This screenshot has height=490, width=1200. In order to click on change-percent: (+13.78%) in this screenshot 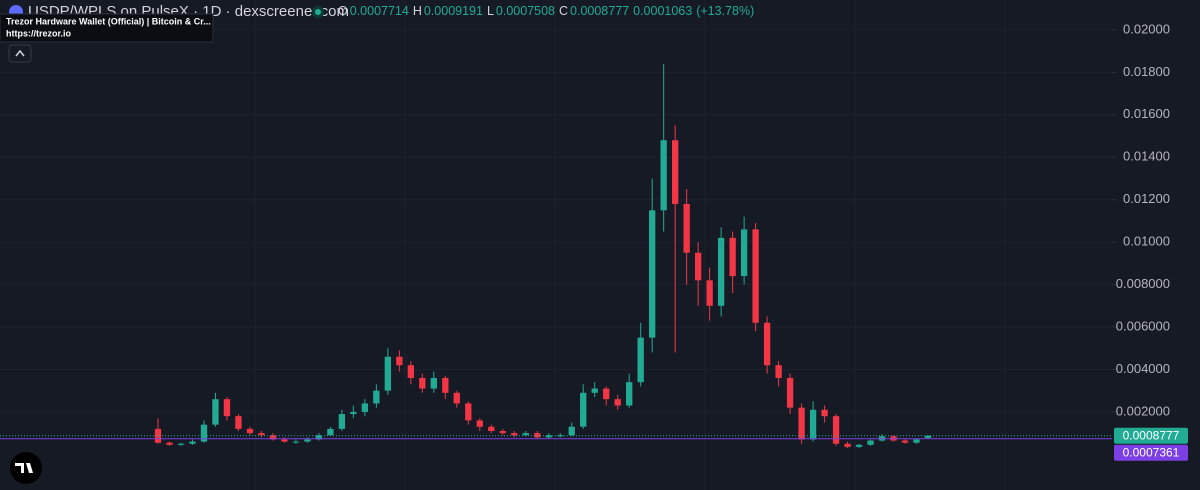, I will do `click(725, 11)`.